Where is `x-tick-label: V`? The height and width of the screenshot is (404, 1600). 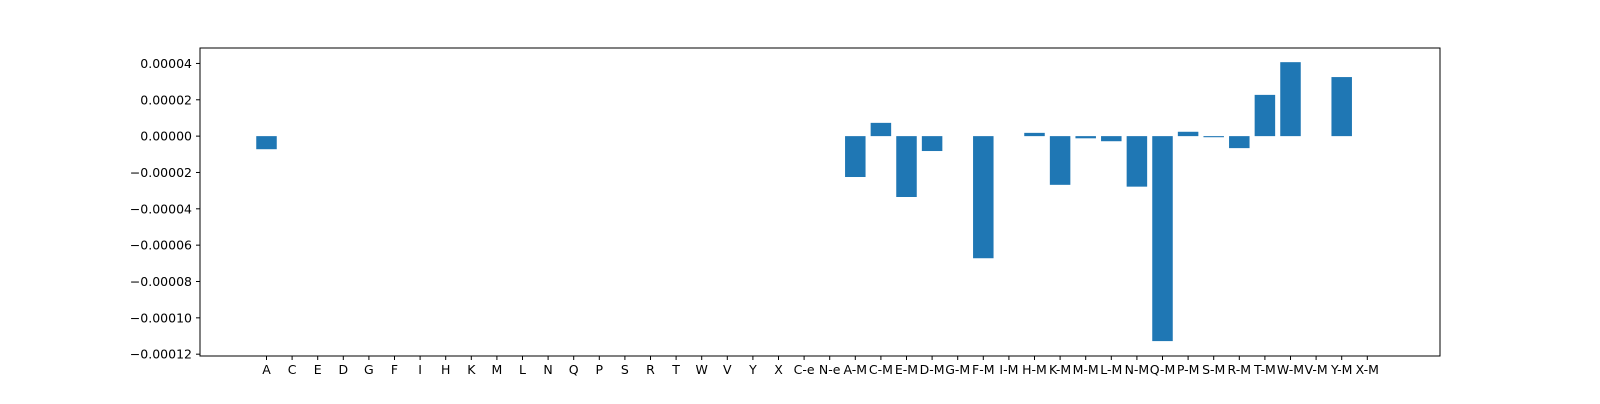 x-tick-label: V is located at coordinates (727, 369).